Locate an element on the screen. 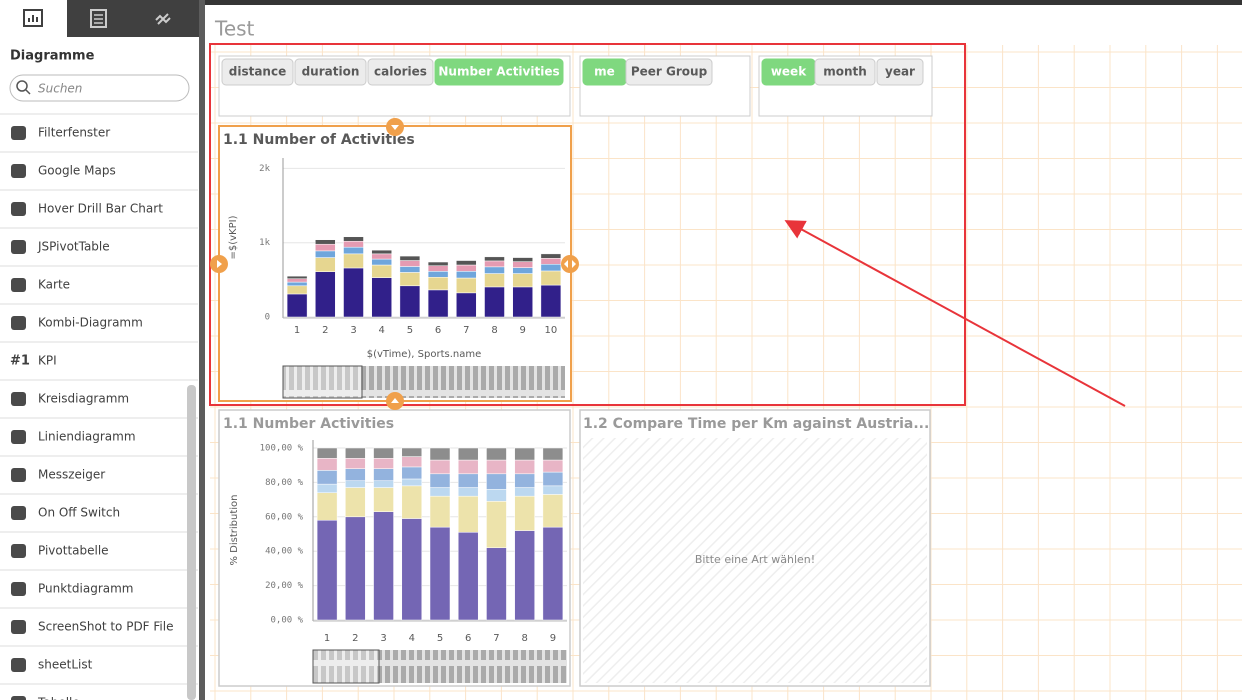 Image resolution: width=1242 pixels, height=700 pixels. y-tick-label: 40,00 % is located at coordinates (284, 552).